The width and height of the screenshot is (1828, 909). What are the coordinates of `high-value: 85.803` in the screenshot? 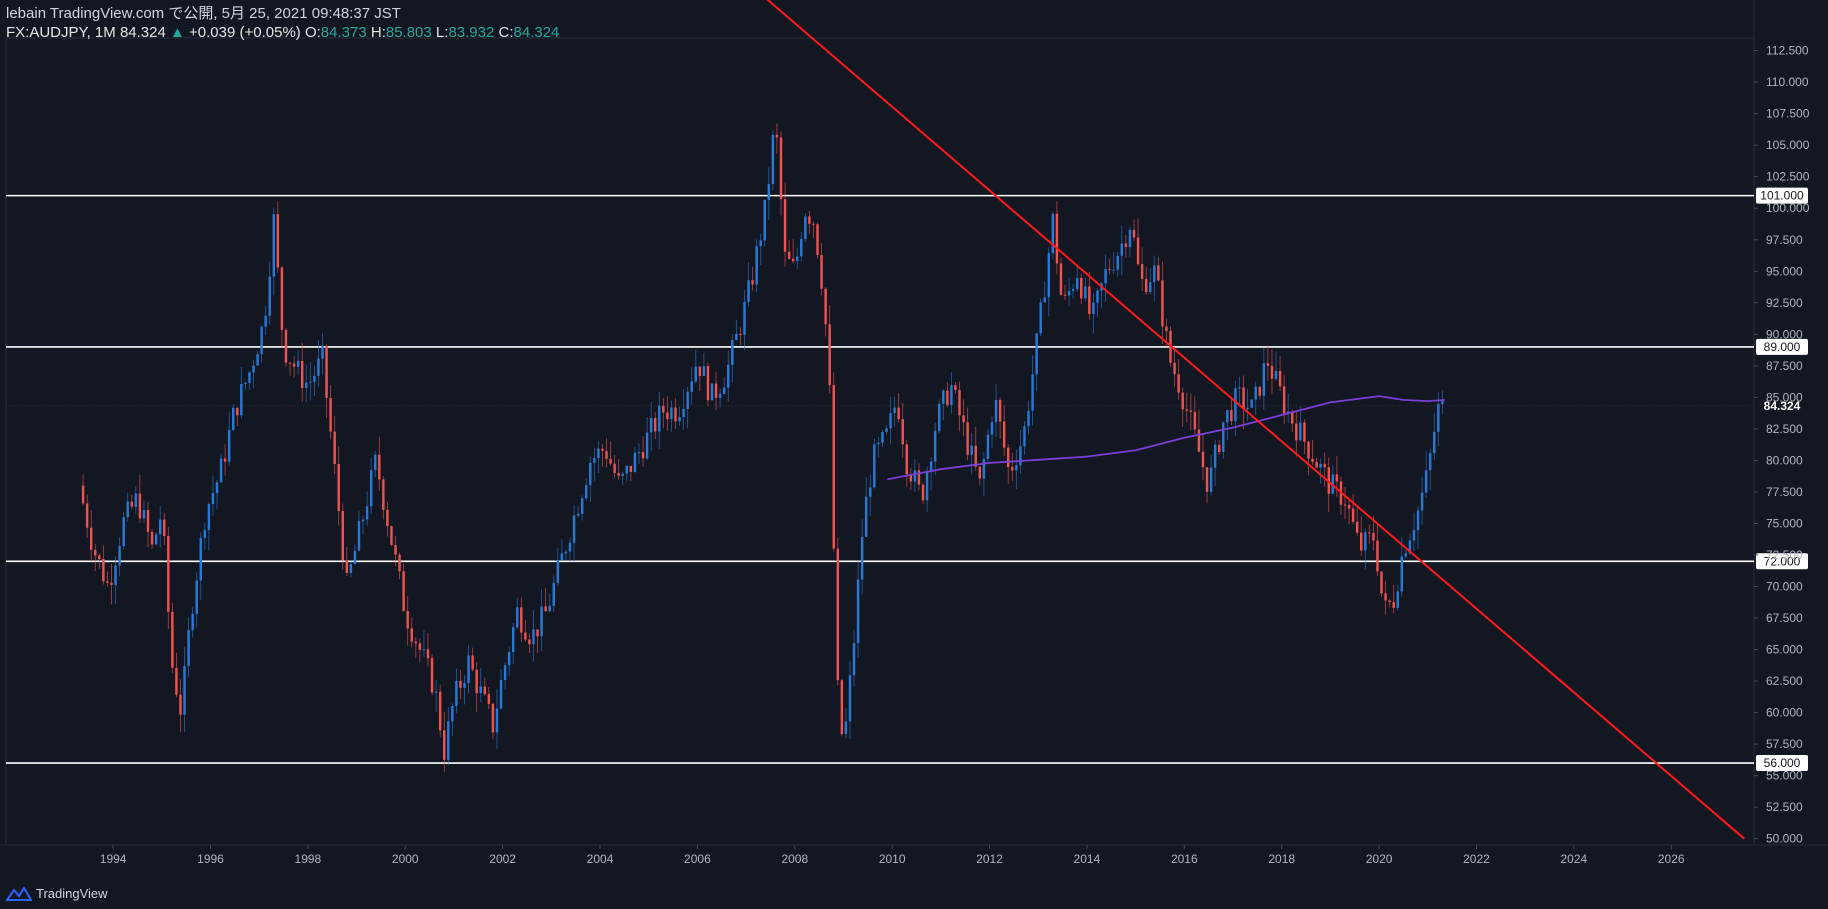 It's located at (408, 32).